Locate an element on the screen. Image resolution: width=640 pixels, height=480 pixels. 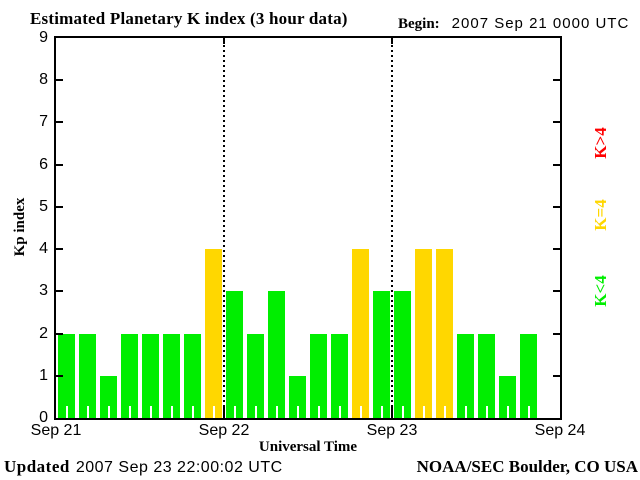
y-axis-title: Kp index is located at coordinates (20, 227).